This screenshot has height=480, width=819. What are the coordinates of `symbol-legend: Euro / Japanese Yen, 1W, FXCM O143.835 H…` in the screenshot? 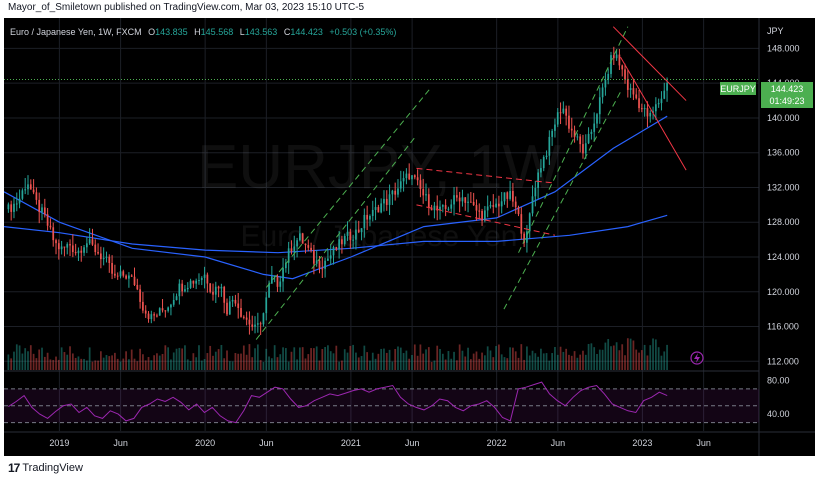 It's located at (203, 32).